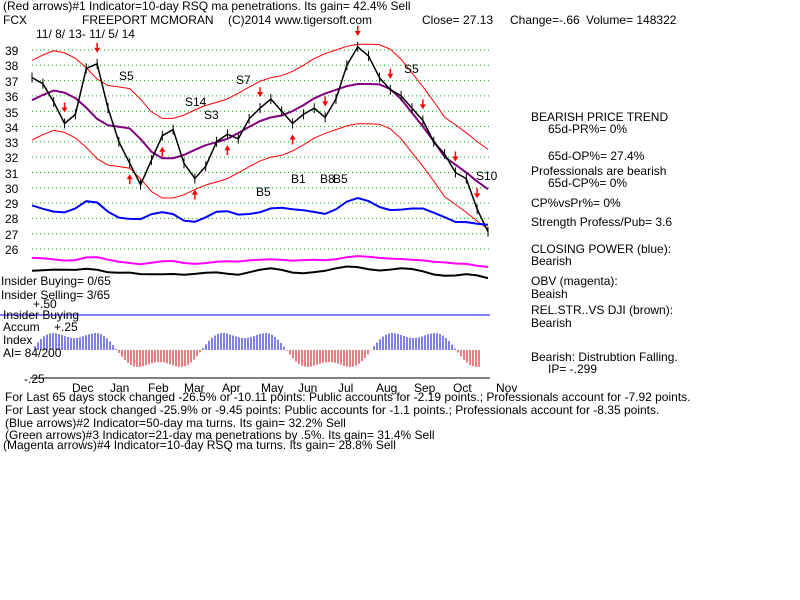  What do you see at coordinates (545, 20) in the screenshot?
I see `change-value: Change=-.66` at bounding box center [545, 20].